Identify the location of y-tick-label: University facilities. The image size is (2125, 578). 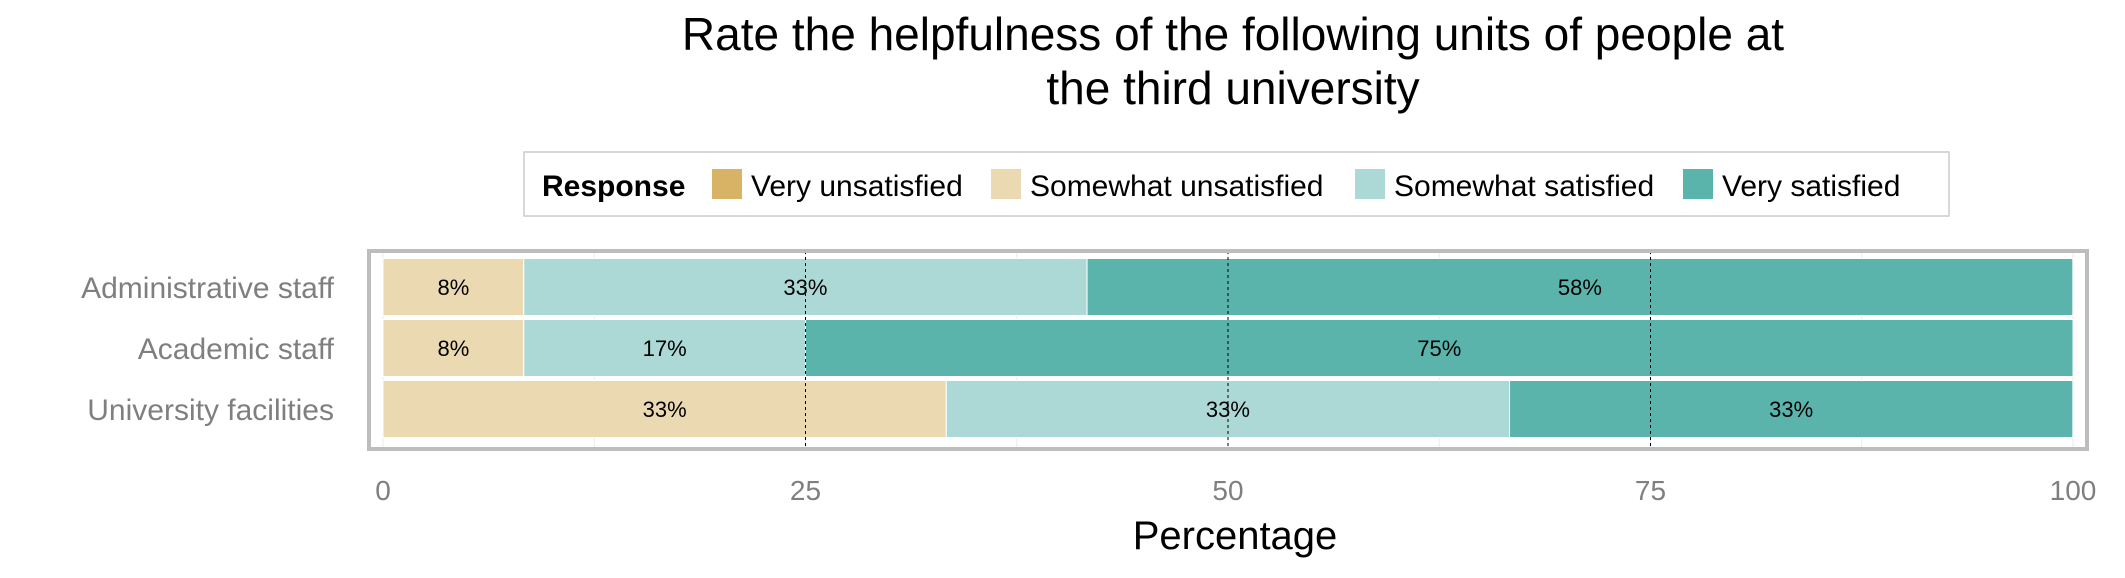
(210, 410).